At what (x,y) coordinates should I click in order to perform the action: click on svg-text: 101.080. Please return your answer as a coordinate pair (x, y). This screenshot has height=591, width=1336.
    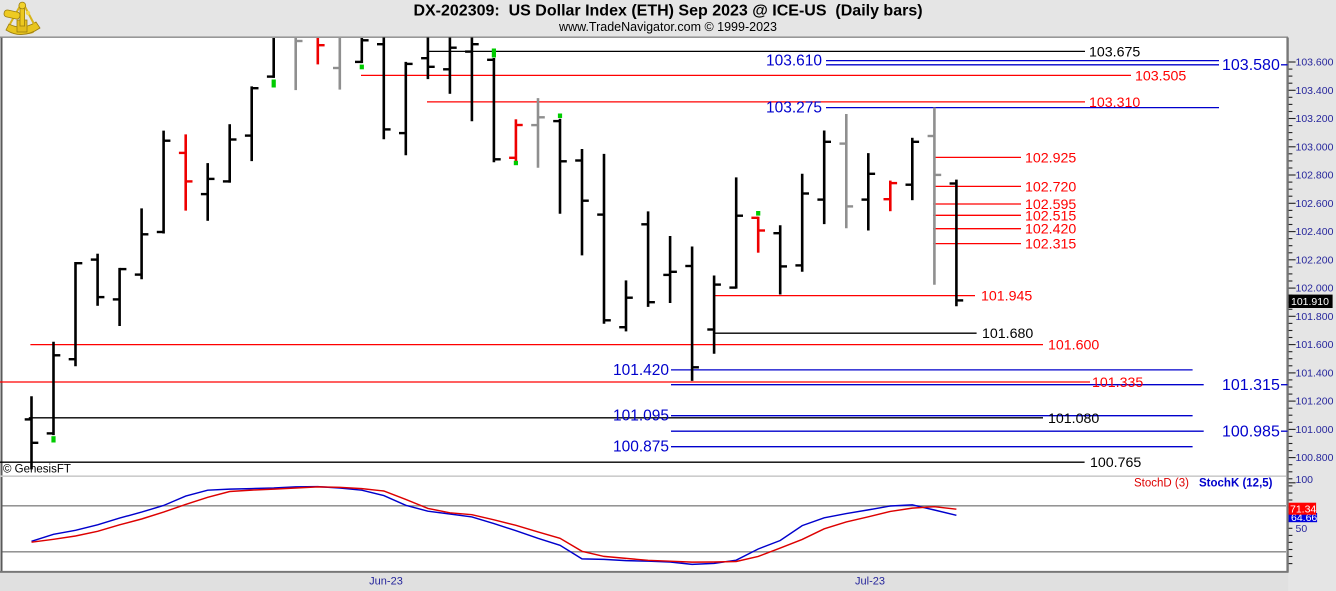
    Looking at the image, I should click on (1073, 419).